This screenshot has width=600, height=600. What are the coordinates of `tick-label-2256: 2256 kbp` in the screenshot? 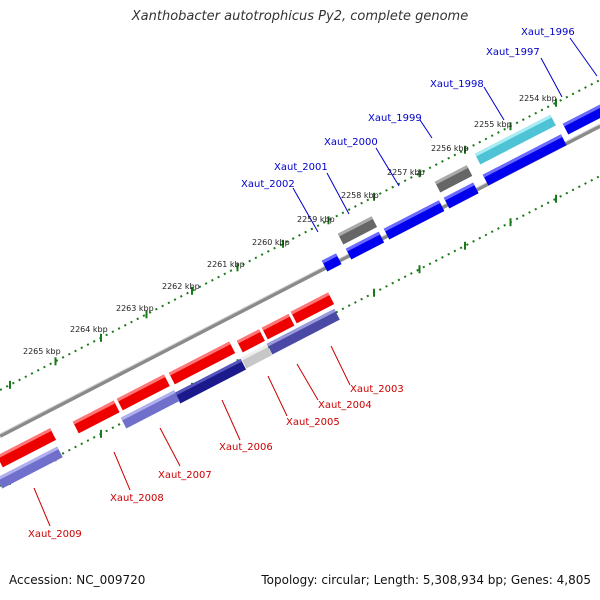 It's located at (450, 148).